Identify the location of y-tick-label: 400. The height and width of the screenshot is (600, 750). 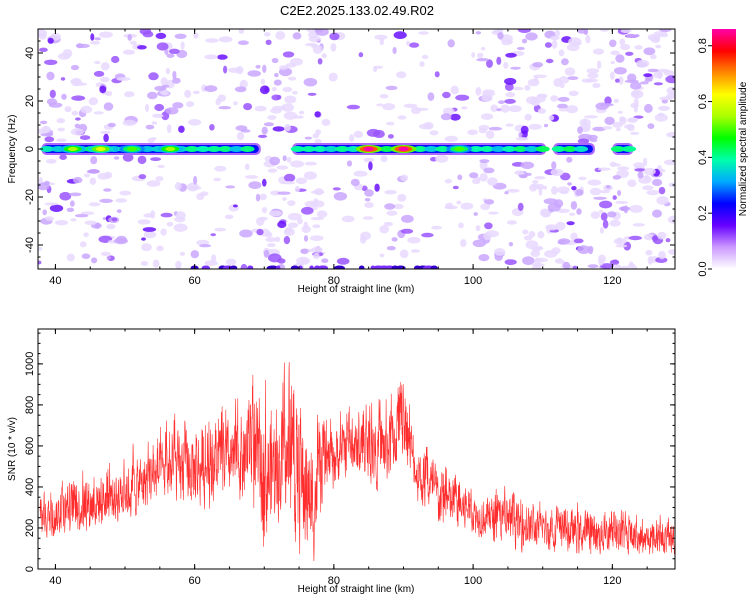
(30, 487).